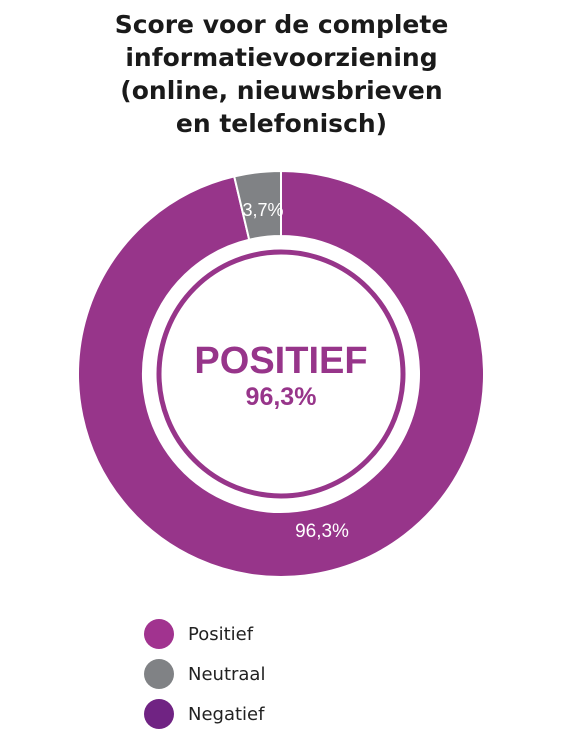 The height and width of the screenshot is (744, 563). I want to click on legend-swatch-neutraal, so click(159, 674).